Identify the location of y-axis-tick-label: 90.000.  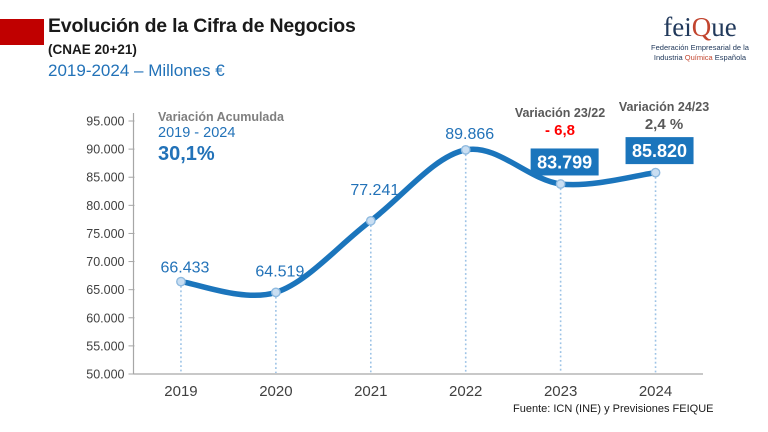
(105, 150).